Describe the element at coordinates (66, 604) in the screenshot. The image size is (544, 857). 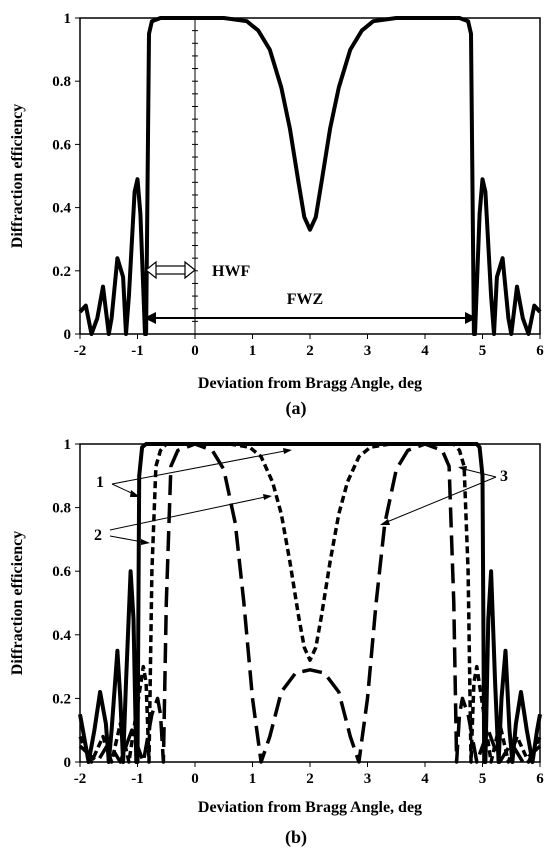
I see `y-tick-labels-b: 0 0.2 0.4 0.6 0.8 1` at that location.